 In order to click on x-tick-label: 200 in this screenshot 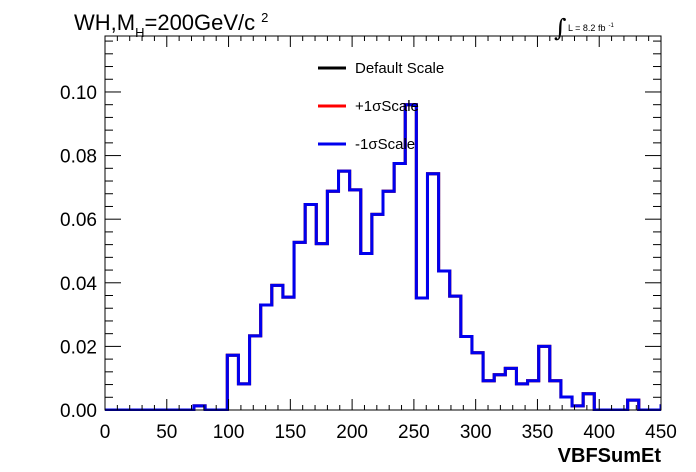, I will do `click(352, 432)`.